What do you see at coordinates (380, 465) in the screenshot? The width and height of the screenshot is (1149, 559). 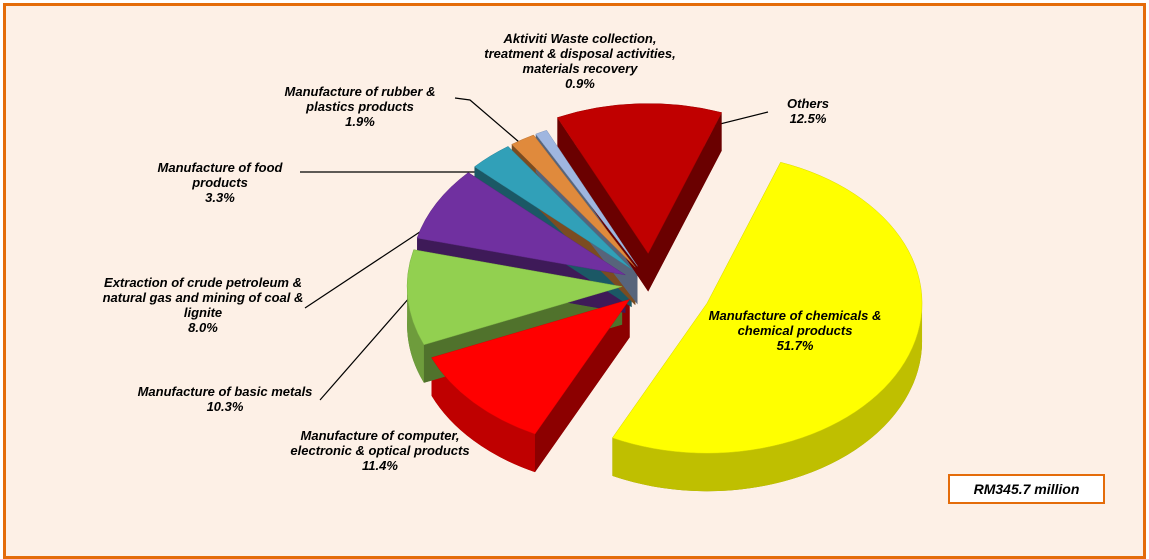 I see `value-label: 11.4%` at bounding box center [380, 465].